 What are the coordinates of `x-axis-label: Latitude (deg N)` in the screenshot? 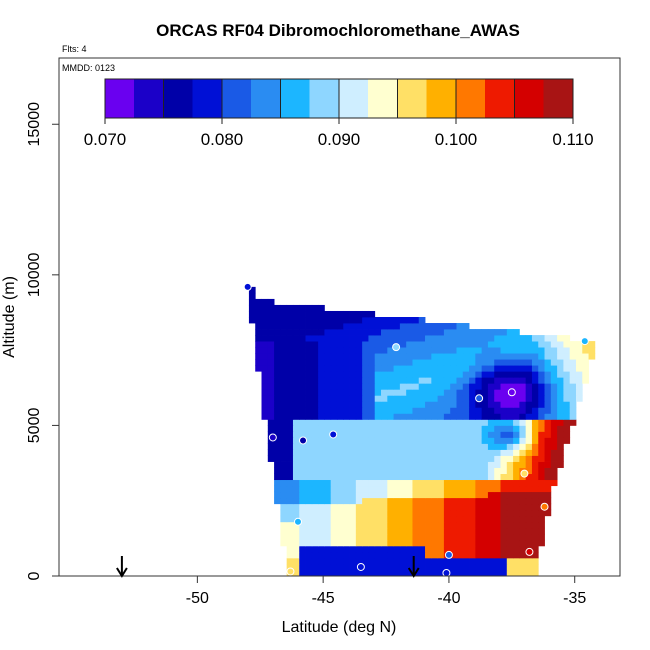 It's located at (339, 627).